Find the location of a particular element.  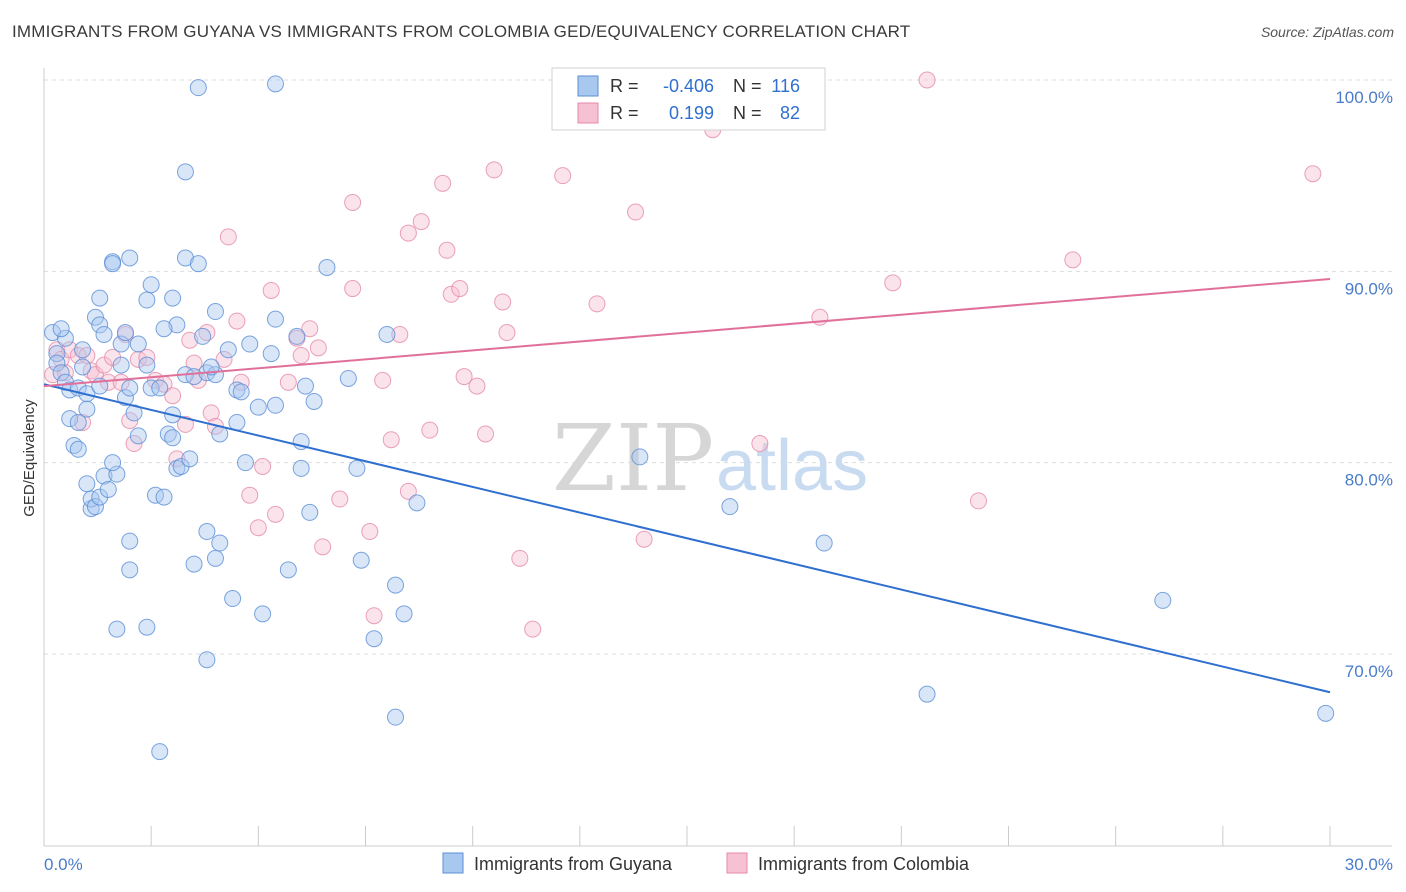

bottom-legend-swatch-colombia is located at coordinates (737, 863).